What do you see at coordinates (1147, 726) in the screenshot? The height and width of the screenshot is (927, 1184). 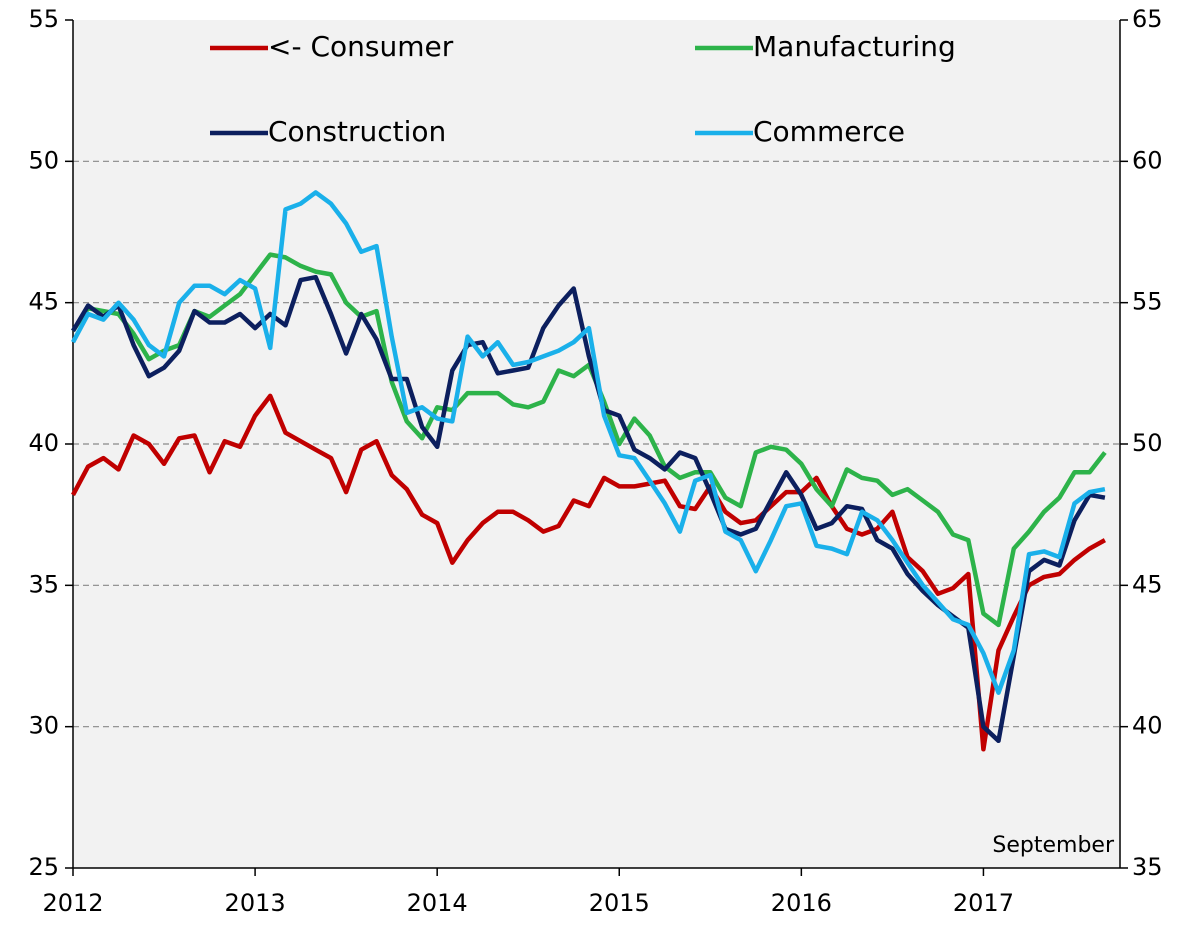 I see `y2-tick-label: 40` at bounding box center [1147, 726].